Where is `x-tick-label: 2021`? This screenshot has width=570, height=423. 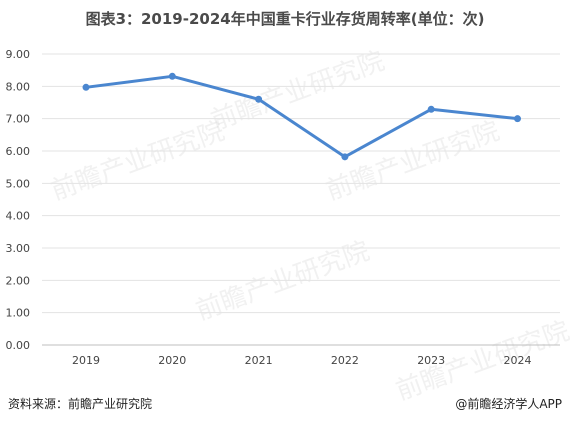
x-tick-label: 2021 is located at coordinates (259, 360).